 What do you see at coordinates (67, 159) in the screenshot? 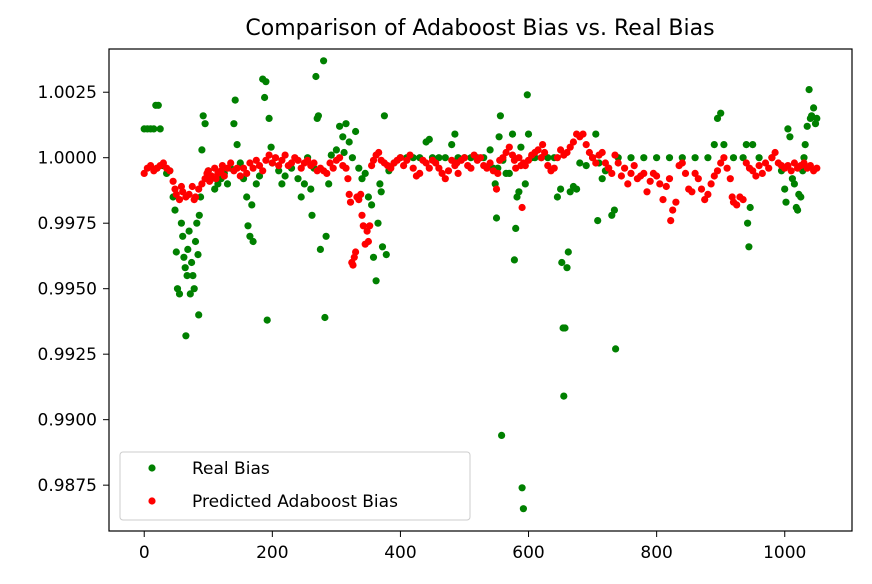
I see `y-tick-label: 1.0000` at bounding box center [67, 159].